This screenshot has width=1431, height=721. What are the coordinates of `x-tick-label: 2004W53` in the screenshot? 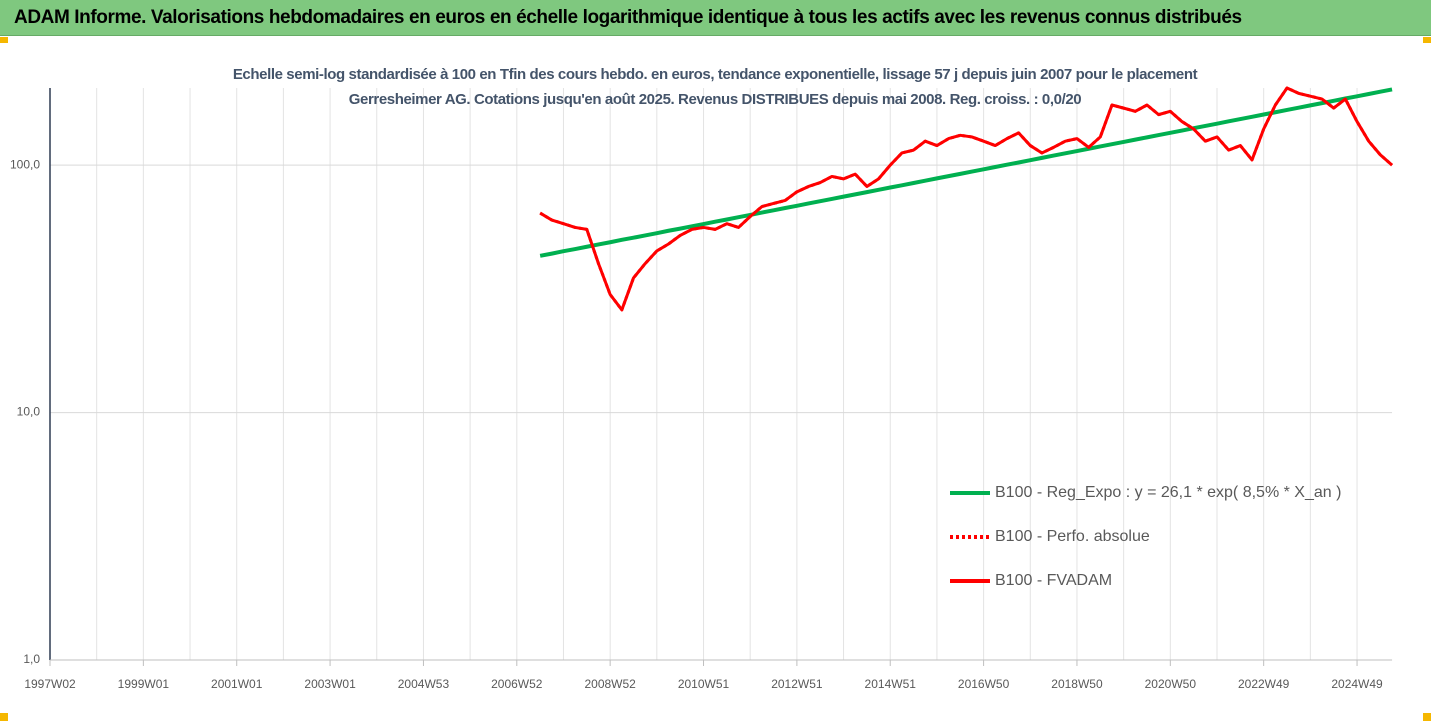 It's located at (424, 684).